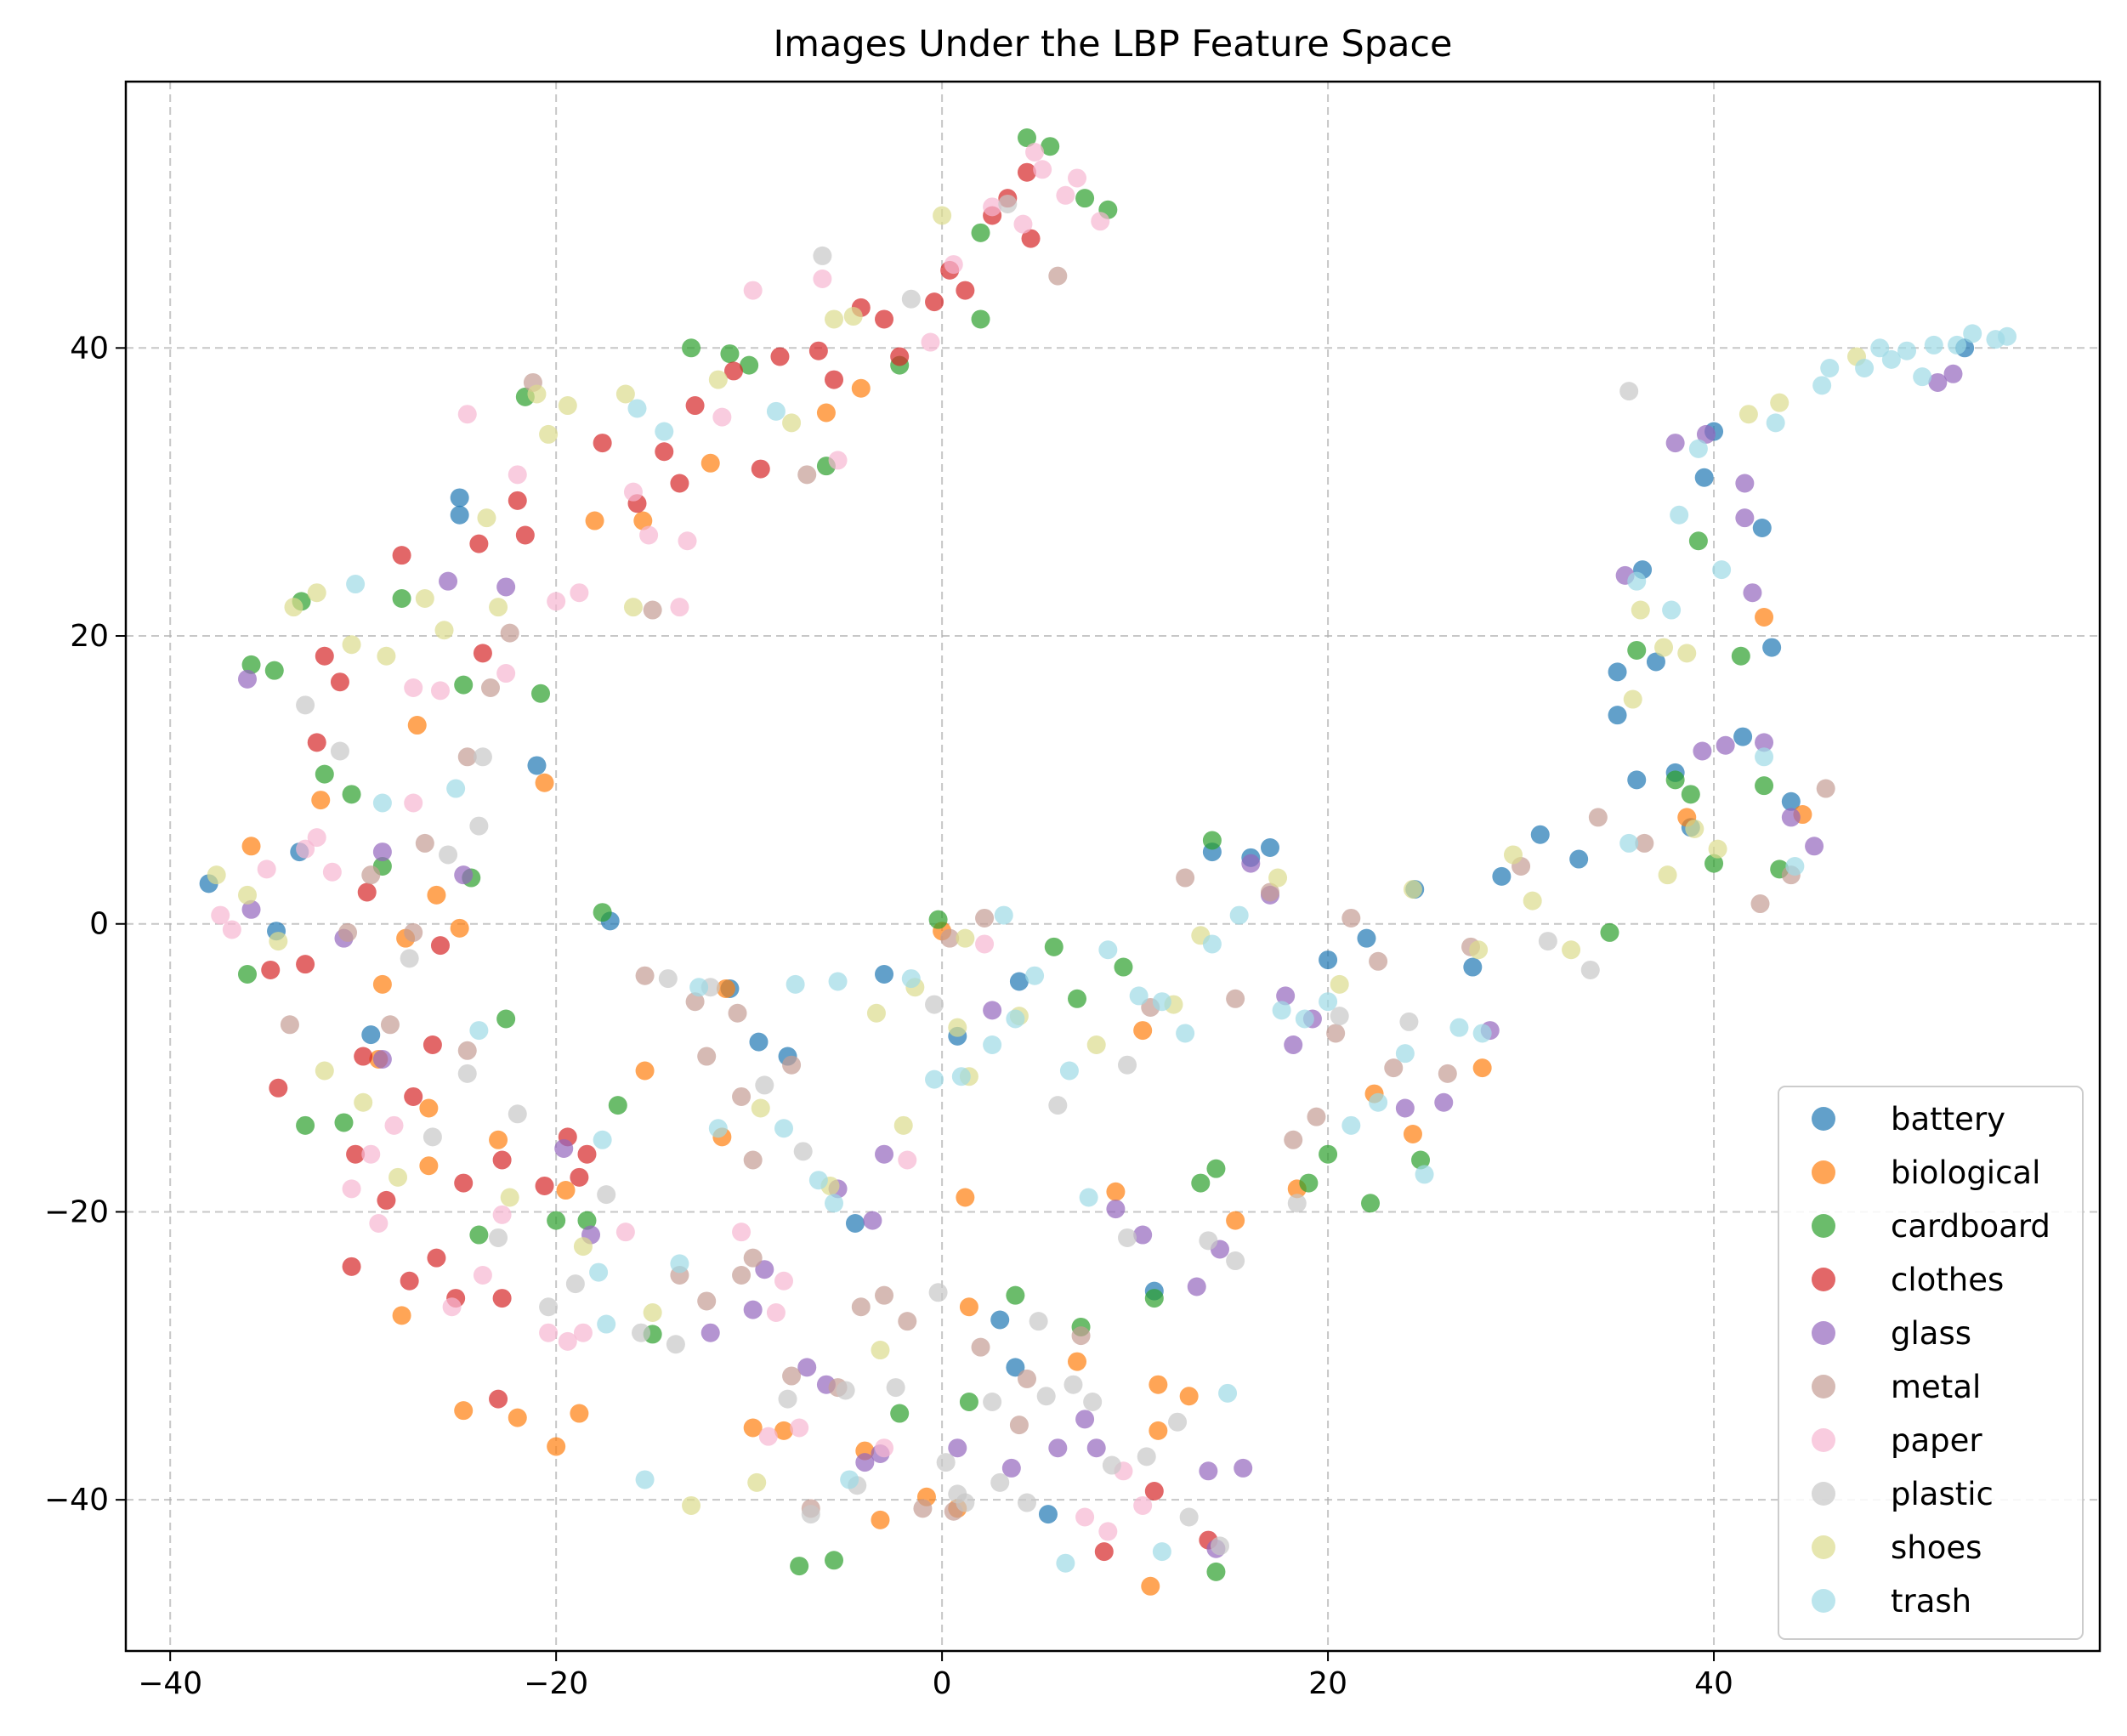 The width and height of the screenshot is (2127, 1736). Describe the element at coordinates (1823, 1494) in the screenshot. I see `legend-marker-plastic` at that location.